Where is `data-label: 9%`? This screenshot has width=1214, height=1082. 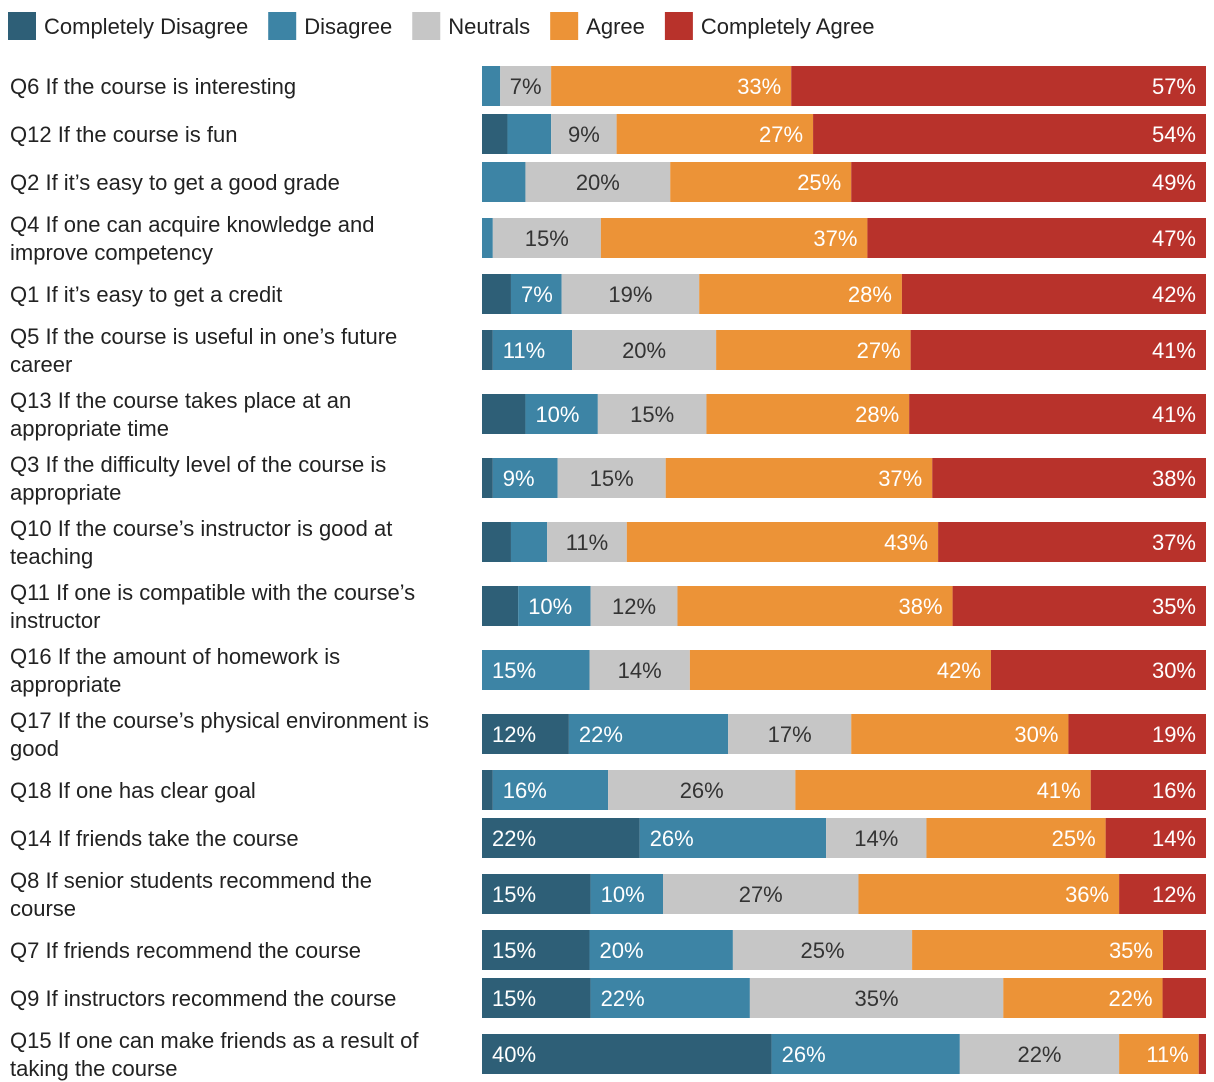 data-label: 9% is located at coordinates (584, 134).